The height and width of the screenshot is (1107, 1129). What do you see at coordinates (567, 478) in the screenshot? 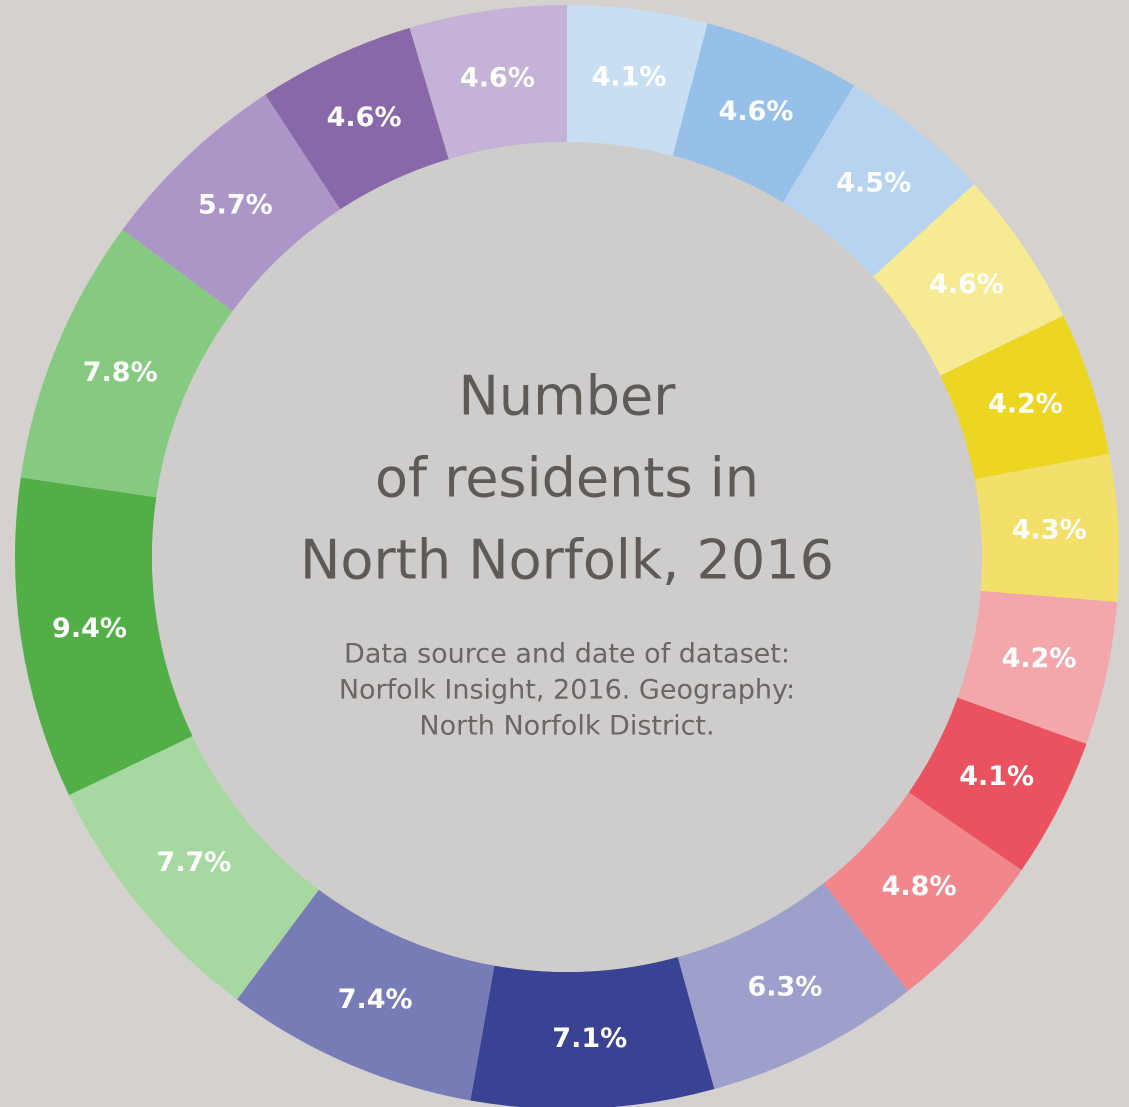
I see `chart-title: of residents in` at bounding box center [567, 478].